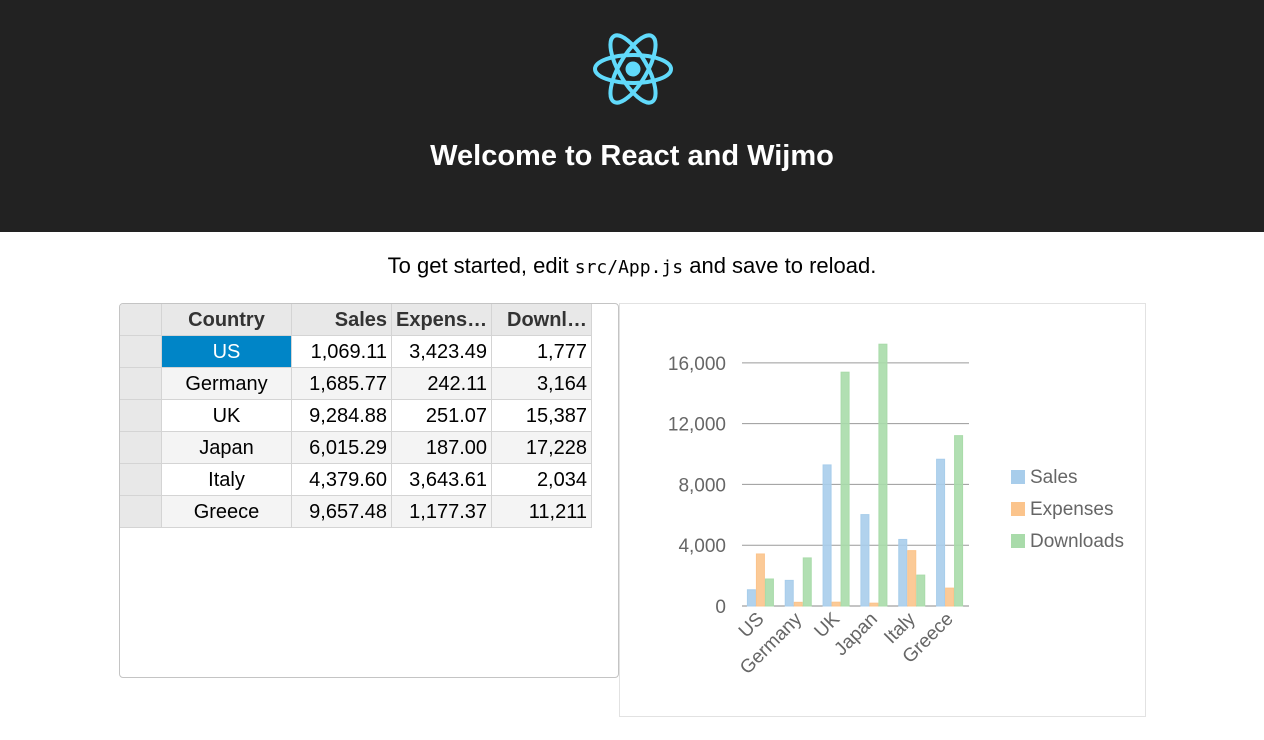 The width and height of the screenshot is (1264, 740). What do you see at coordinates (227, 384) in the screenshot?
I see `country-cell: Germany` at bounding box center [227, 384].